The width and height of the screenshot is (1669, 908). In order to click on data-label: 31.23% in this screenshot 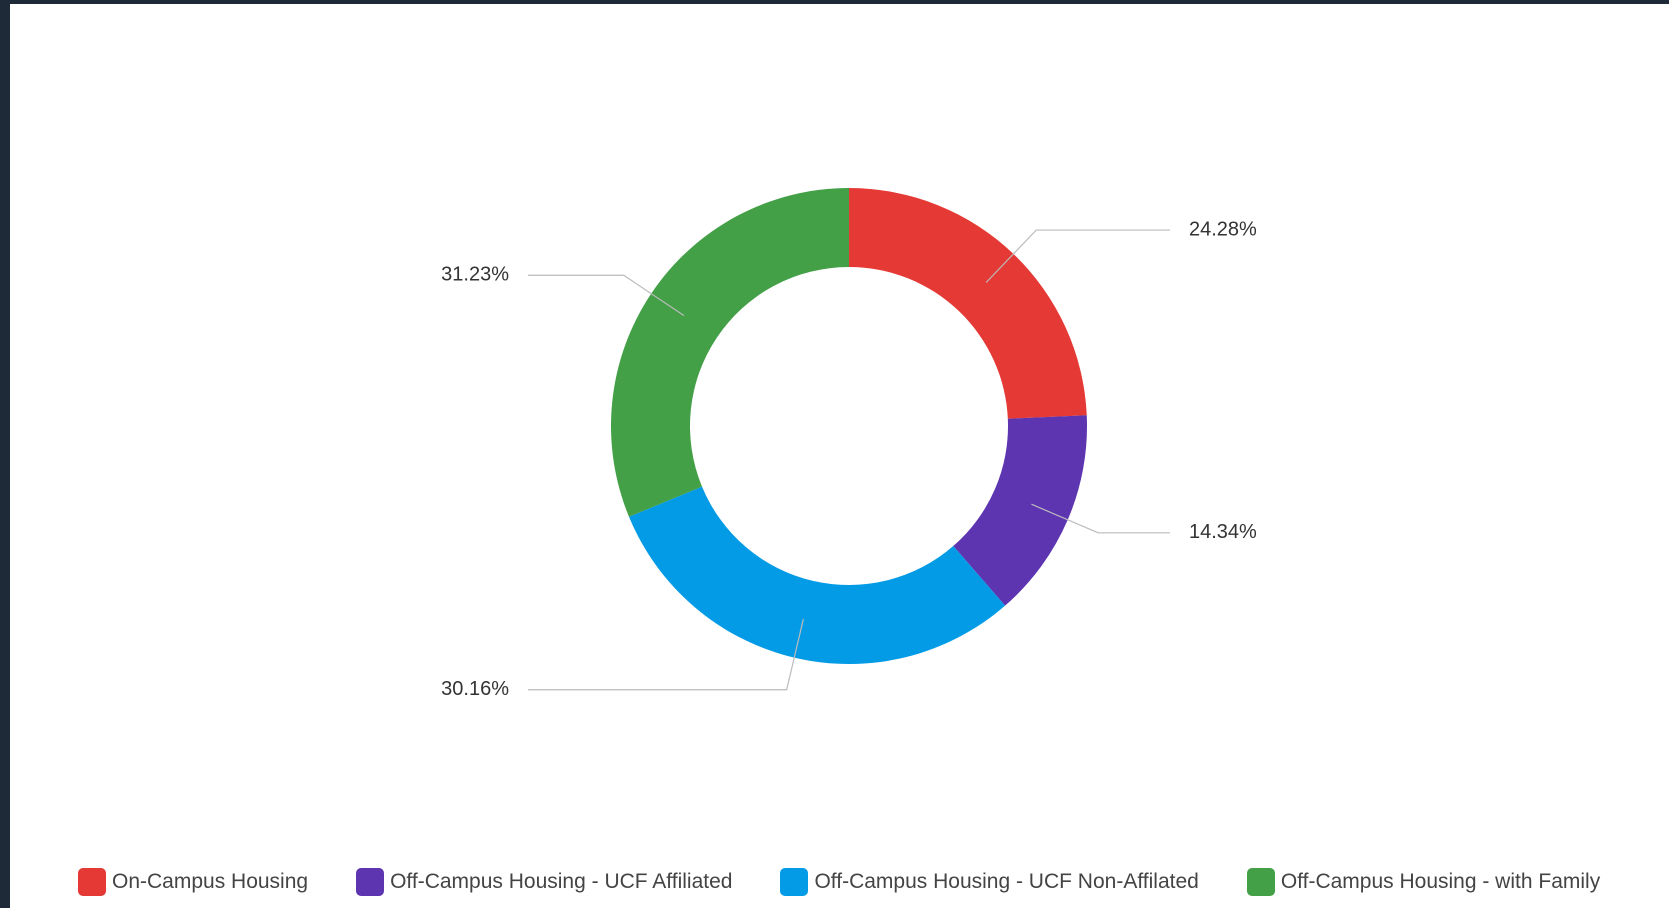, I will do `click(475, 275)`.